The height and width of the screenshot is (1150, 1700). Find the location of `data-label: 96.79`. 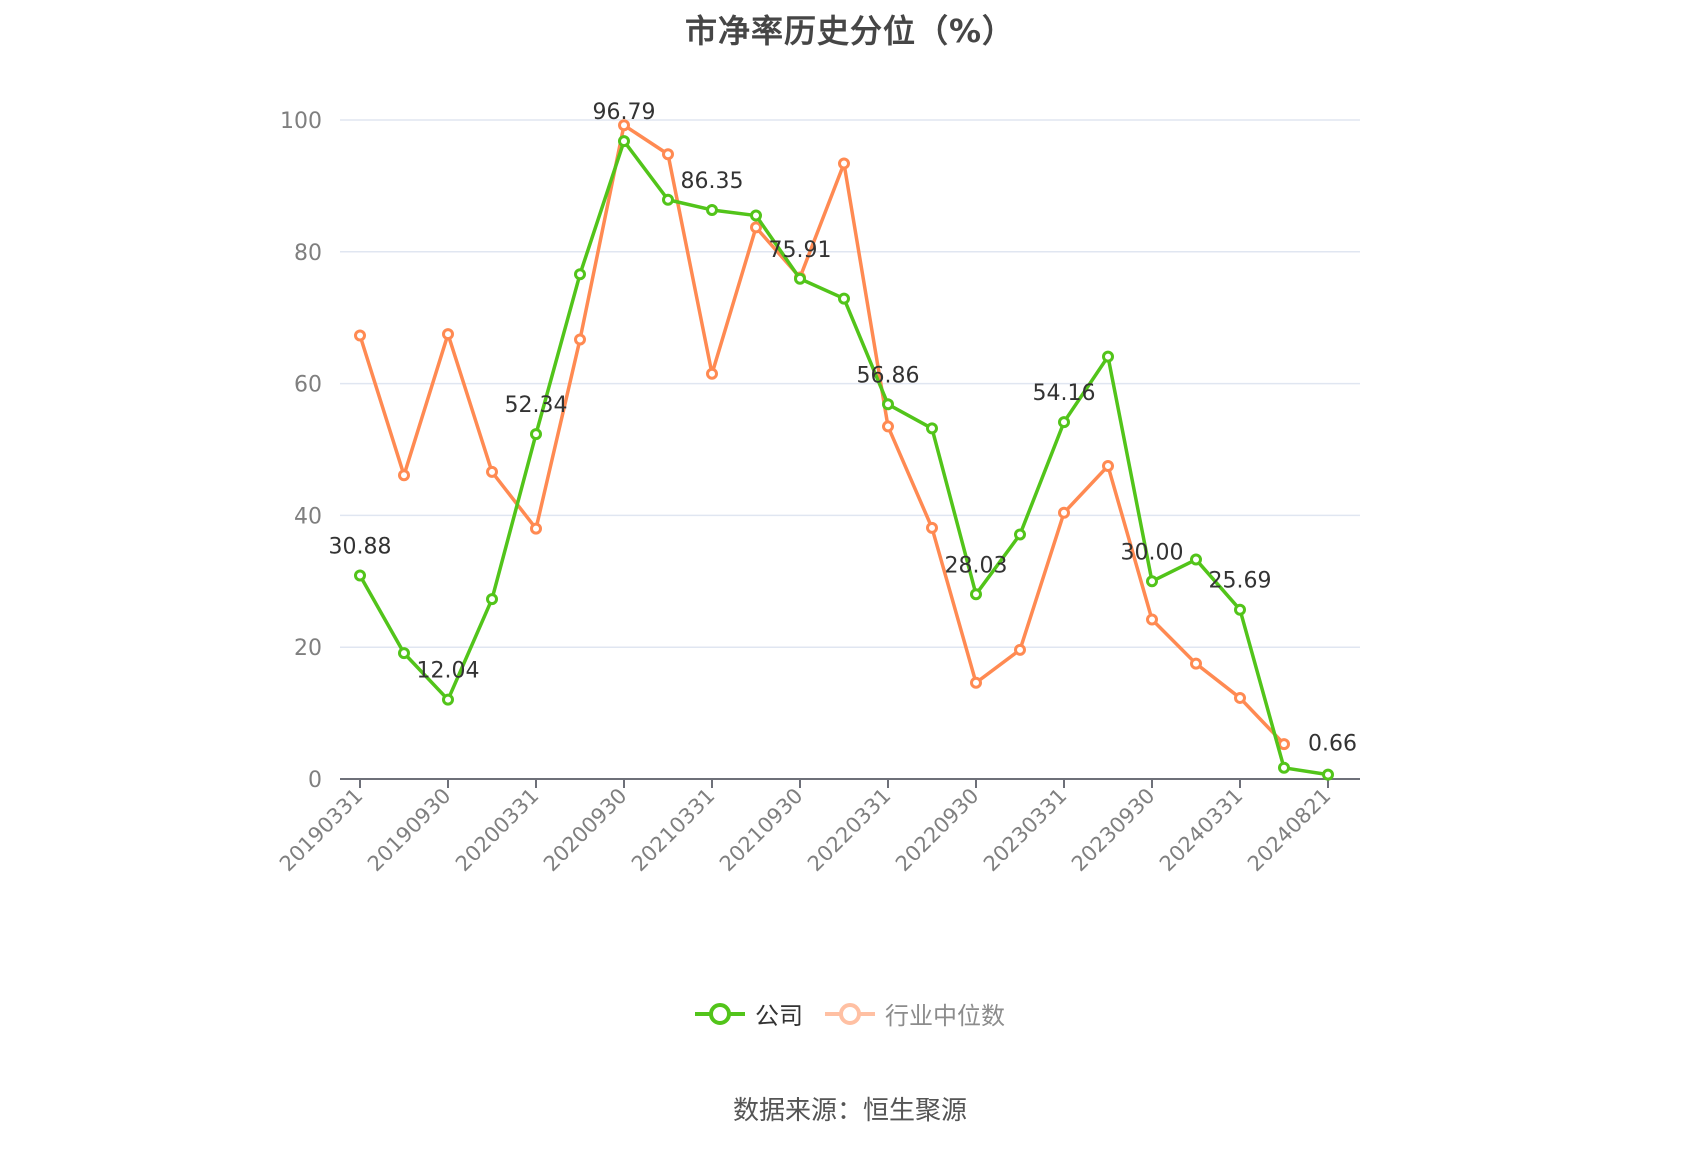

data-label: 96.79 is located at coordinates (624, 112).